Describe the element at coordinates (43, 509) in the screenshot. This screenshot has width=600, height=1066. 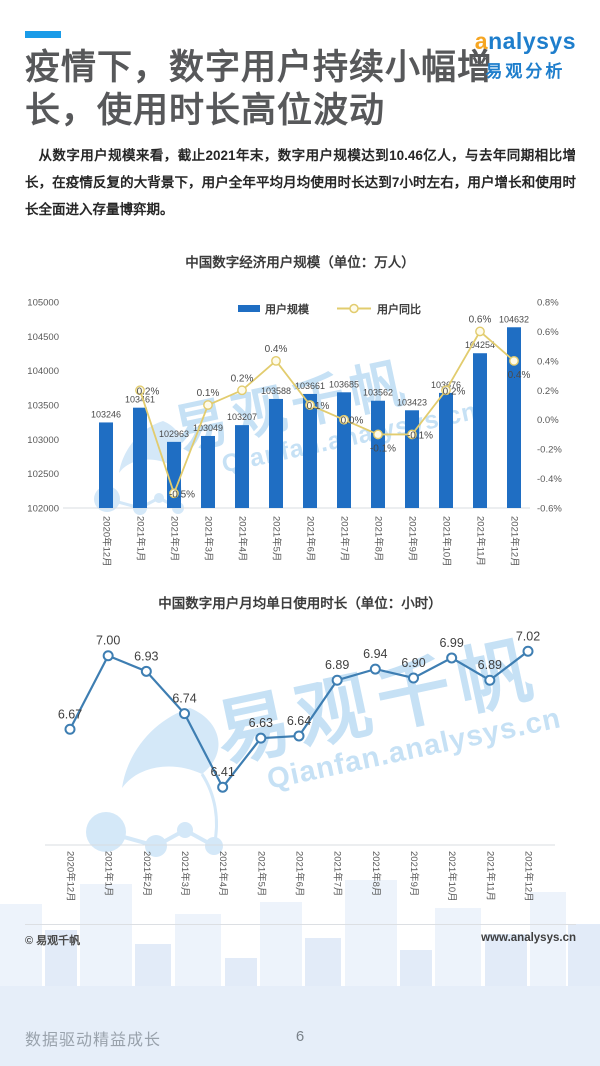
I see `svg-text: 102000` at that location.